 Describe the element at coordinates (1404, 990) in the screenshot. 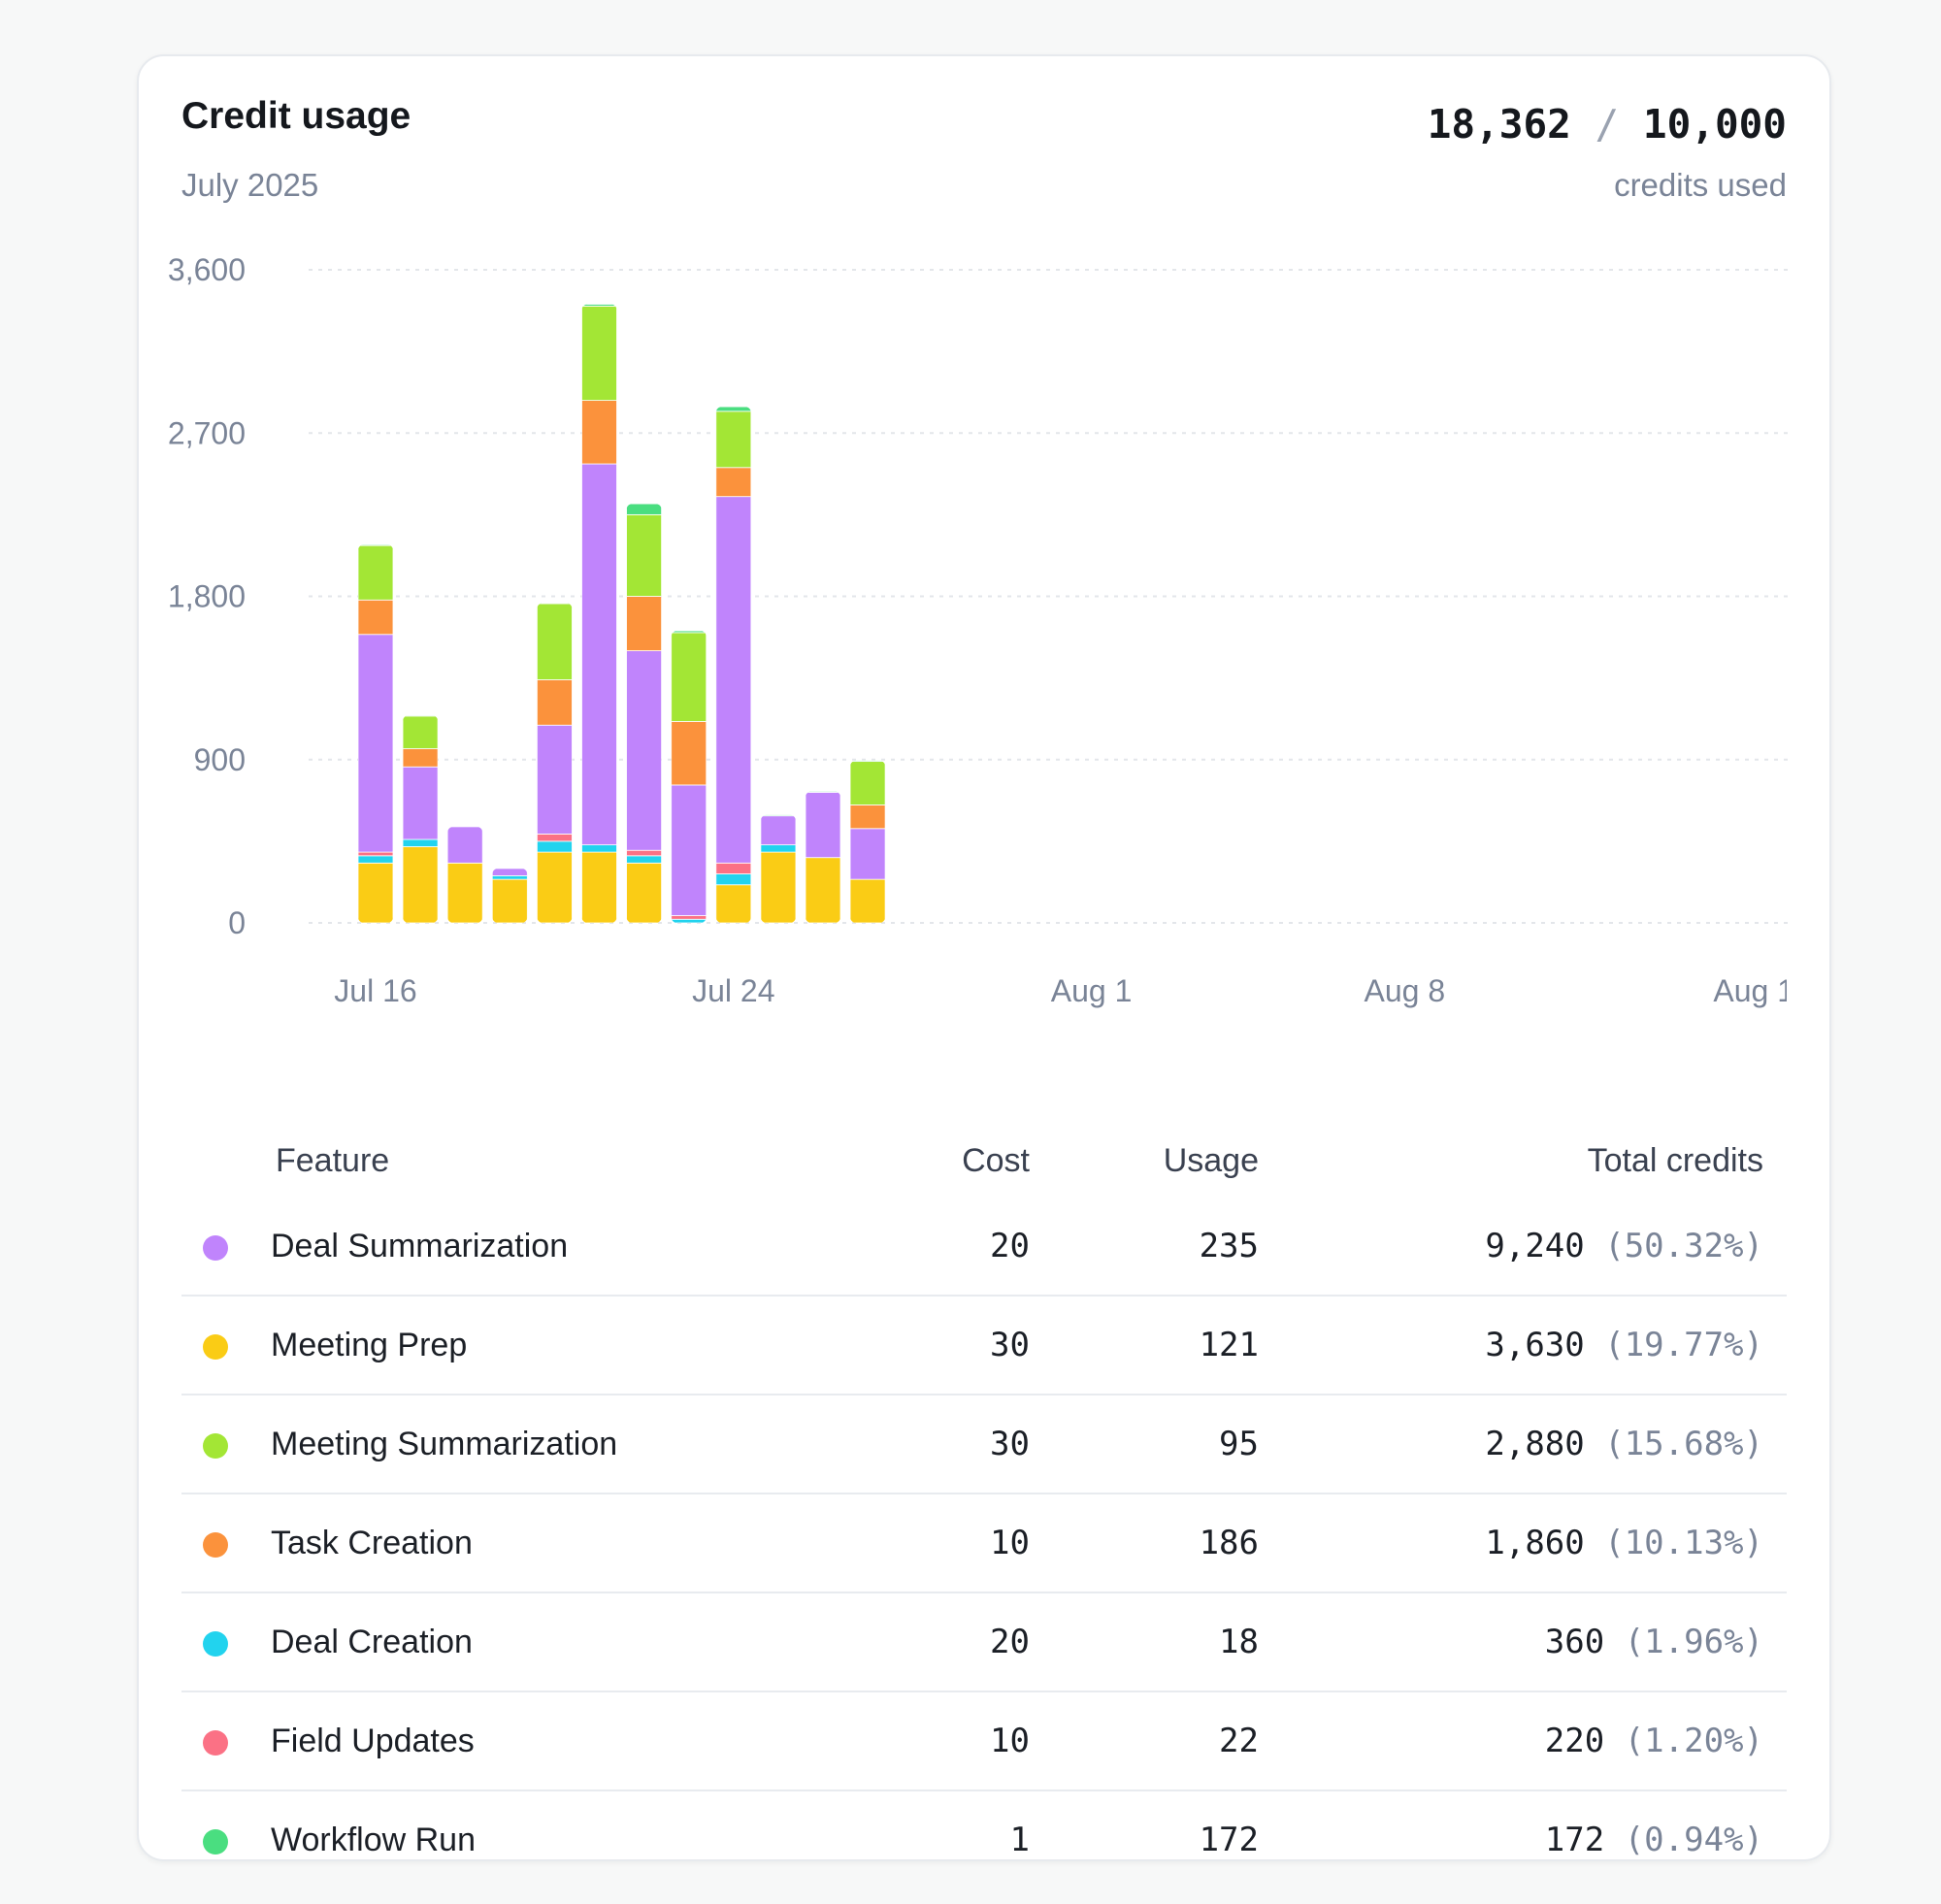

I see `x-tick-label: Aug 8` at that location.